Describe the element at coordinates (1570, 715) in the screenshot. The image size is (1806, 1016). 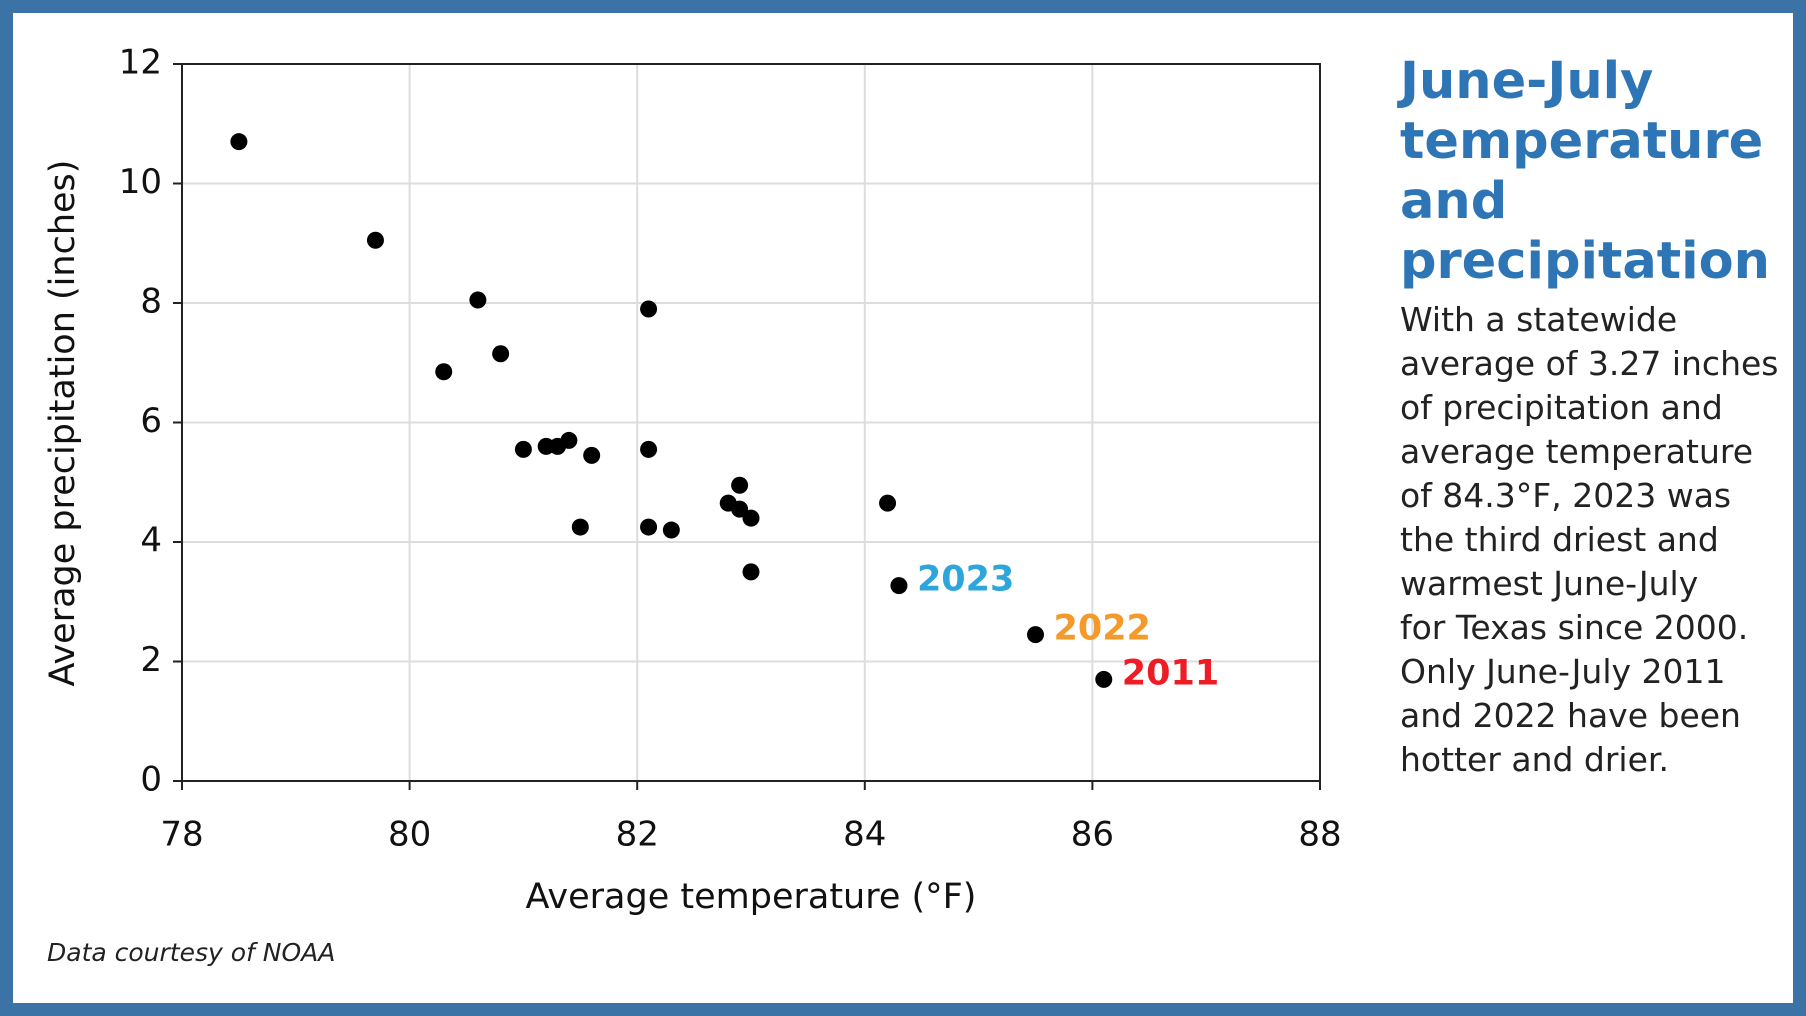
I see `sidebar-line: and 2022 have been` at that location.